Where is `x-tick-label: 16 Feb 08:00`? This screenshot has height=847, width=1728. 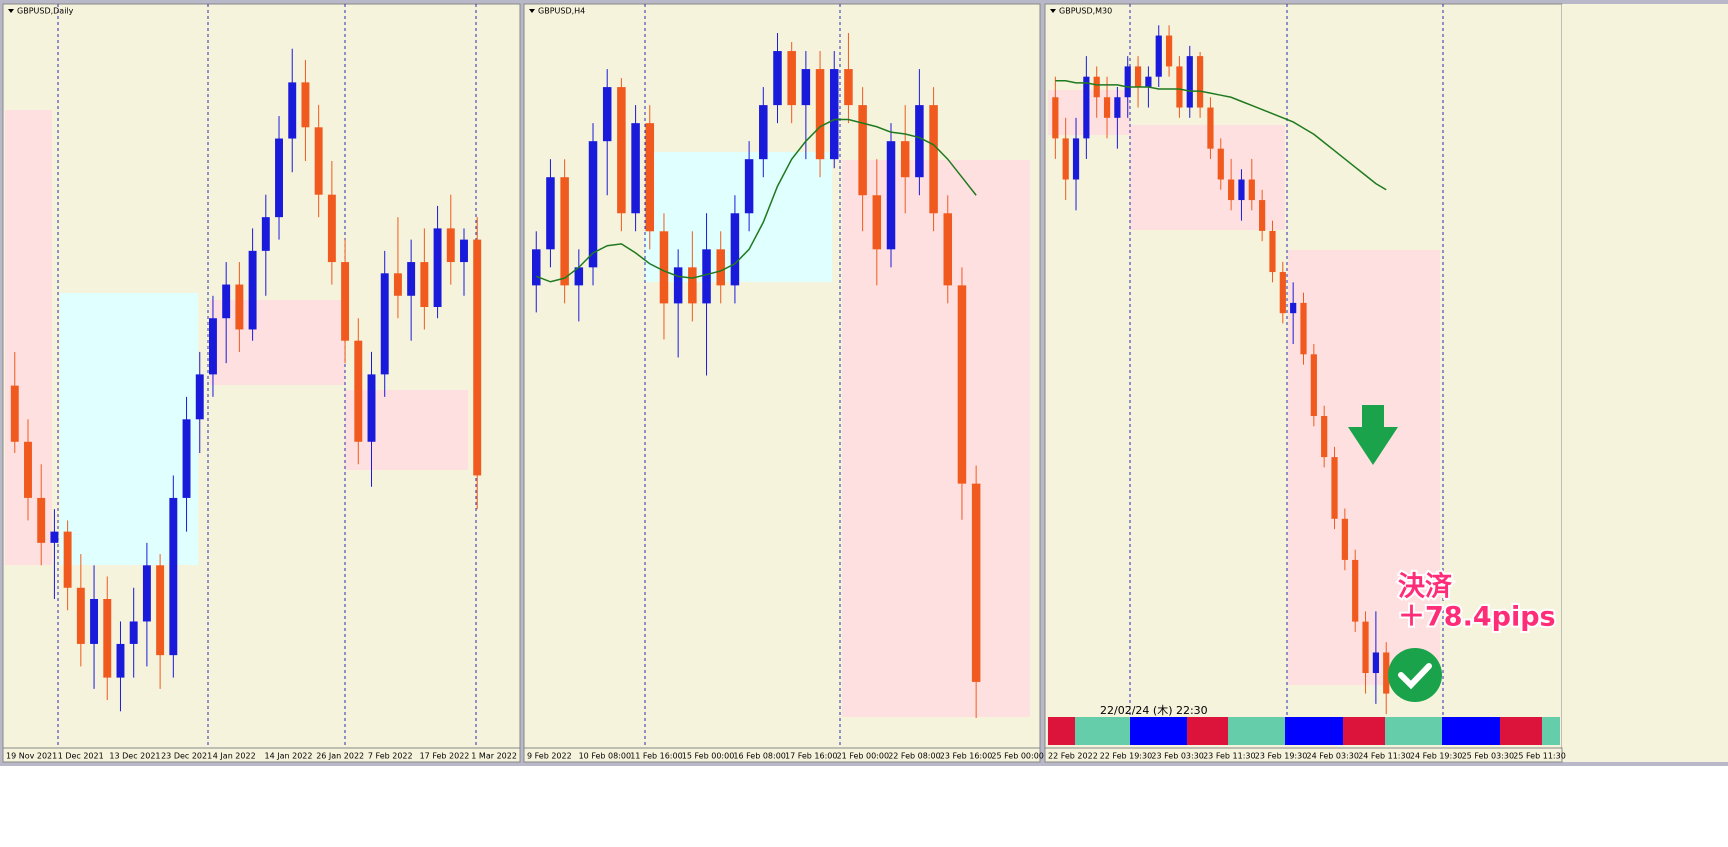 x-tick-label: 16 Feb 08:00 is located at coordinates (759, 756).